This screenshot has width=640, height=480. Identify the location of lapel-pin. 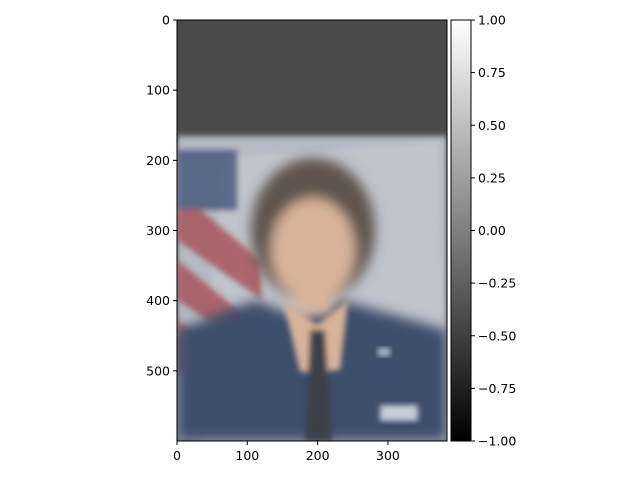
(384, 352).